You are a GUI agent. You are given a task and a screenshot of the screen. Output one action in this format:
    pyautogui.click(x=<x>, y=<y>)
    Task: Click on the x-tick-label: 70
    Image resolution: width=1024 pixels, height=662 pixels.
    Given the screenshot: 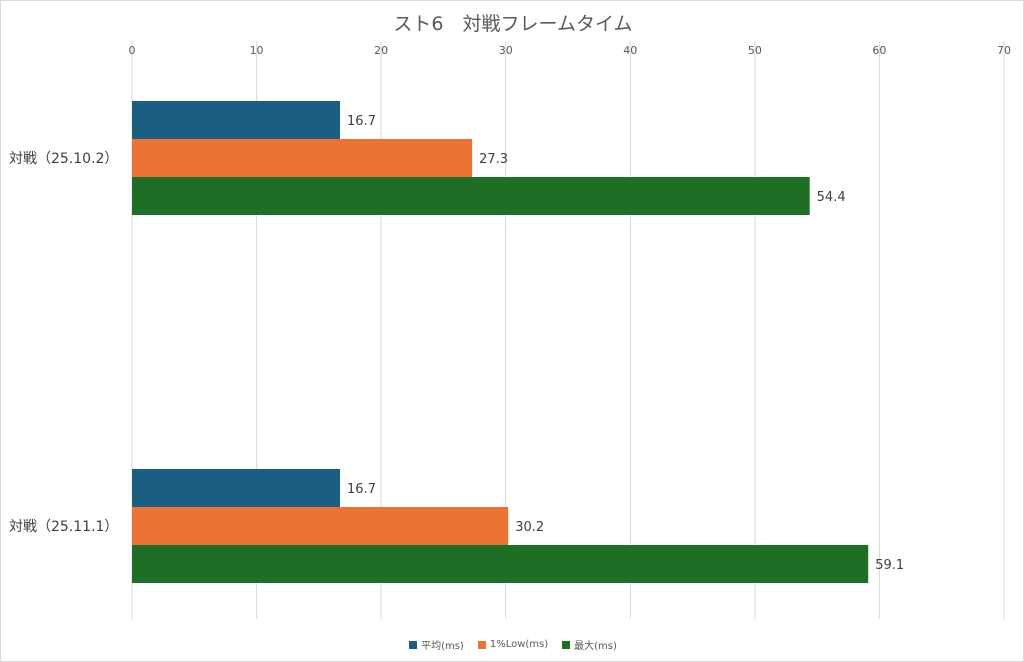 What is the action you would take?
    pyautogui.click(x=1004, y=50)
    